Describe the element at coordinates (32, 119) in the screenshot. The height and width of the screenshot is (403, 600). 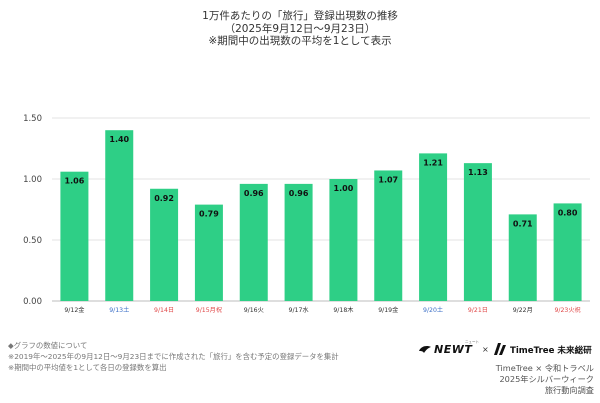
I see `y-tick-label: 1.50` at that location.